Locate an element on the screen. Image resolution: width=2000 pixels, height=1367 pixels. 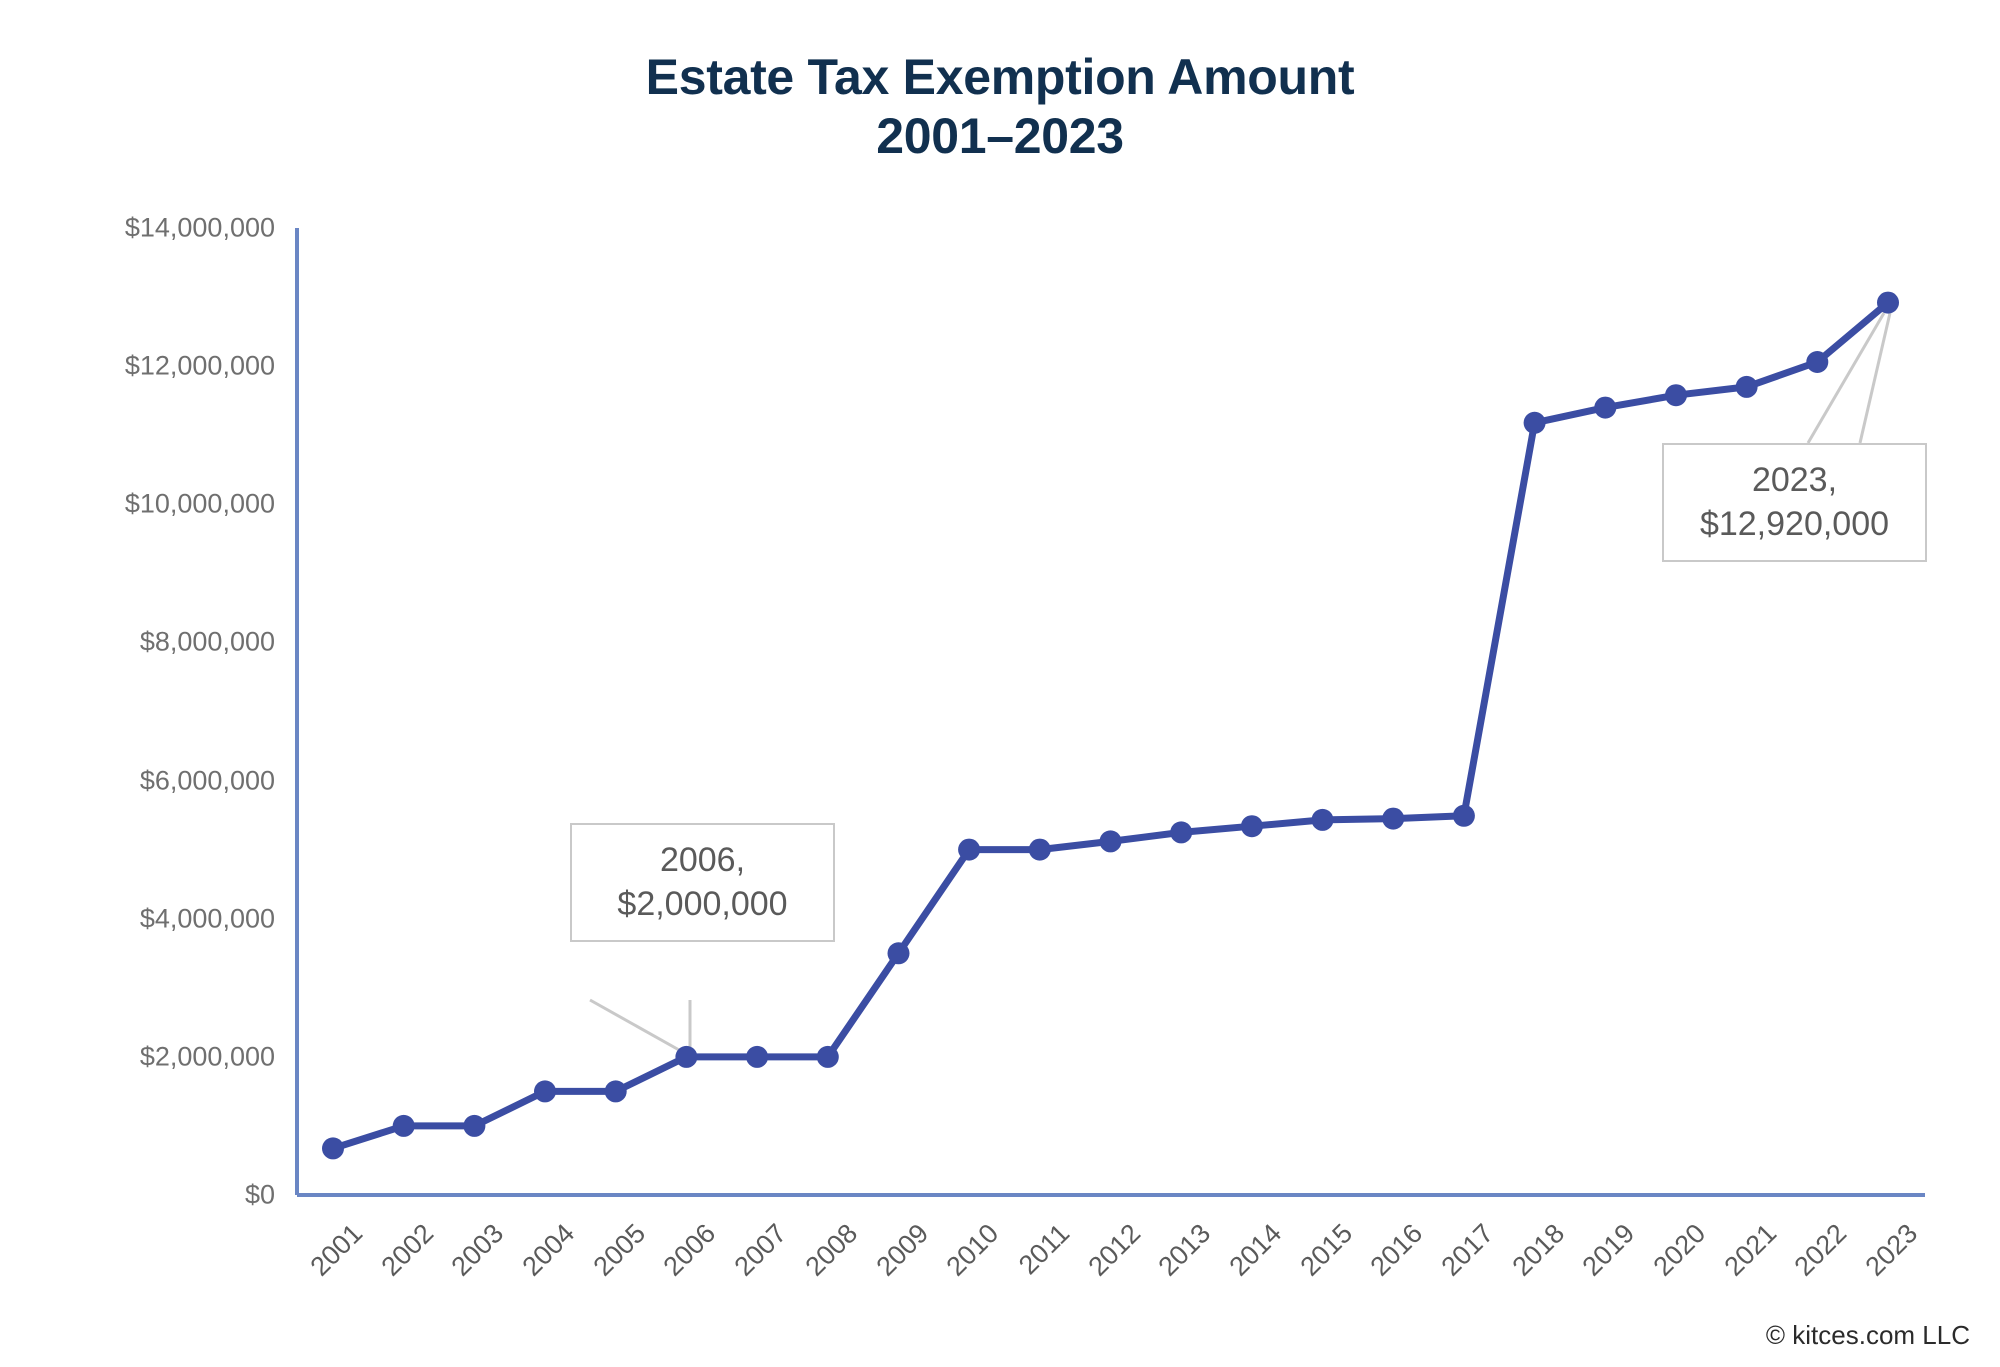
callout-2023-leader is located at coordinates (1849, 378).